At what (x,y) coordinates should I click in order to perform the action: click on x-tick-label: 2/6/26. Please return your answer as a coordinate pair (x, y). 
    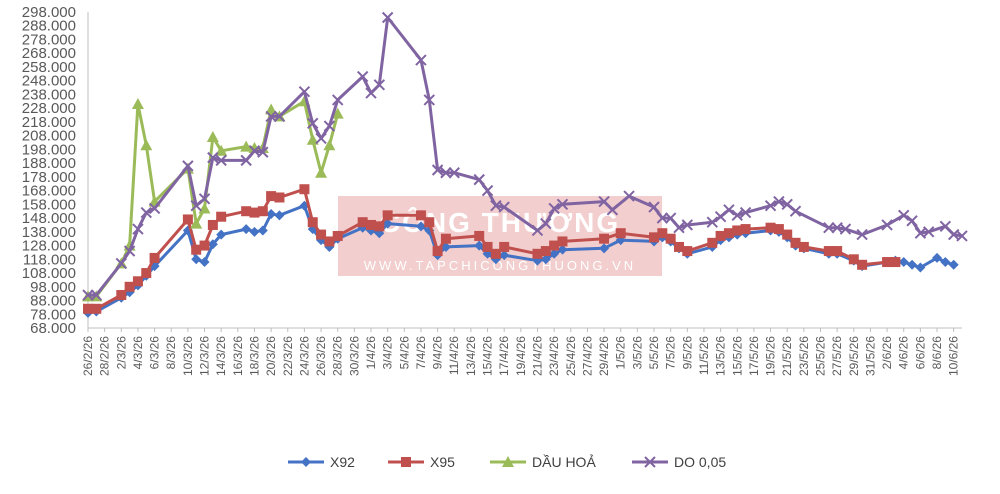
    Looking at the image, I should click on (887, 353).